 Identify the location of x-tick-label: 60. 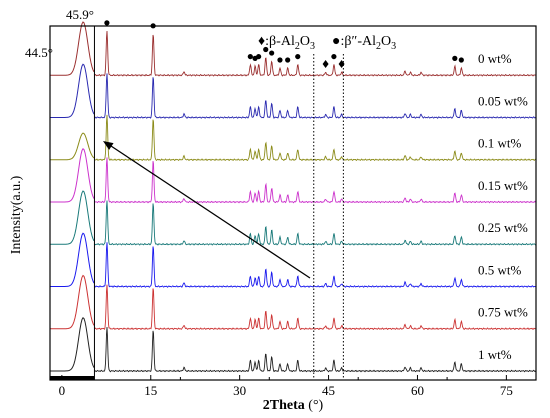
(417, 390).